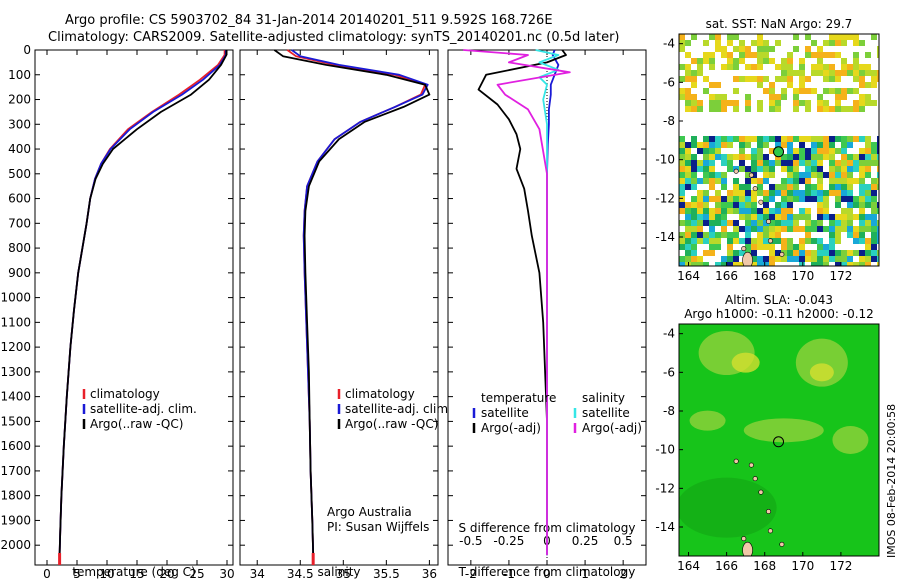  I want to click on y-tick-label: 1600, so click(15, 446).